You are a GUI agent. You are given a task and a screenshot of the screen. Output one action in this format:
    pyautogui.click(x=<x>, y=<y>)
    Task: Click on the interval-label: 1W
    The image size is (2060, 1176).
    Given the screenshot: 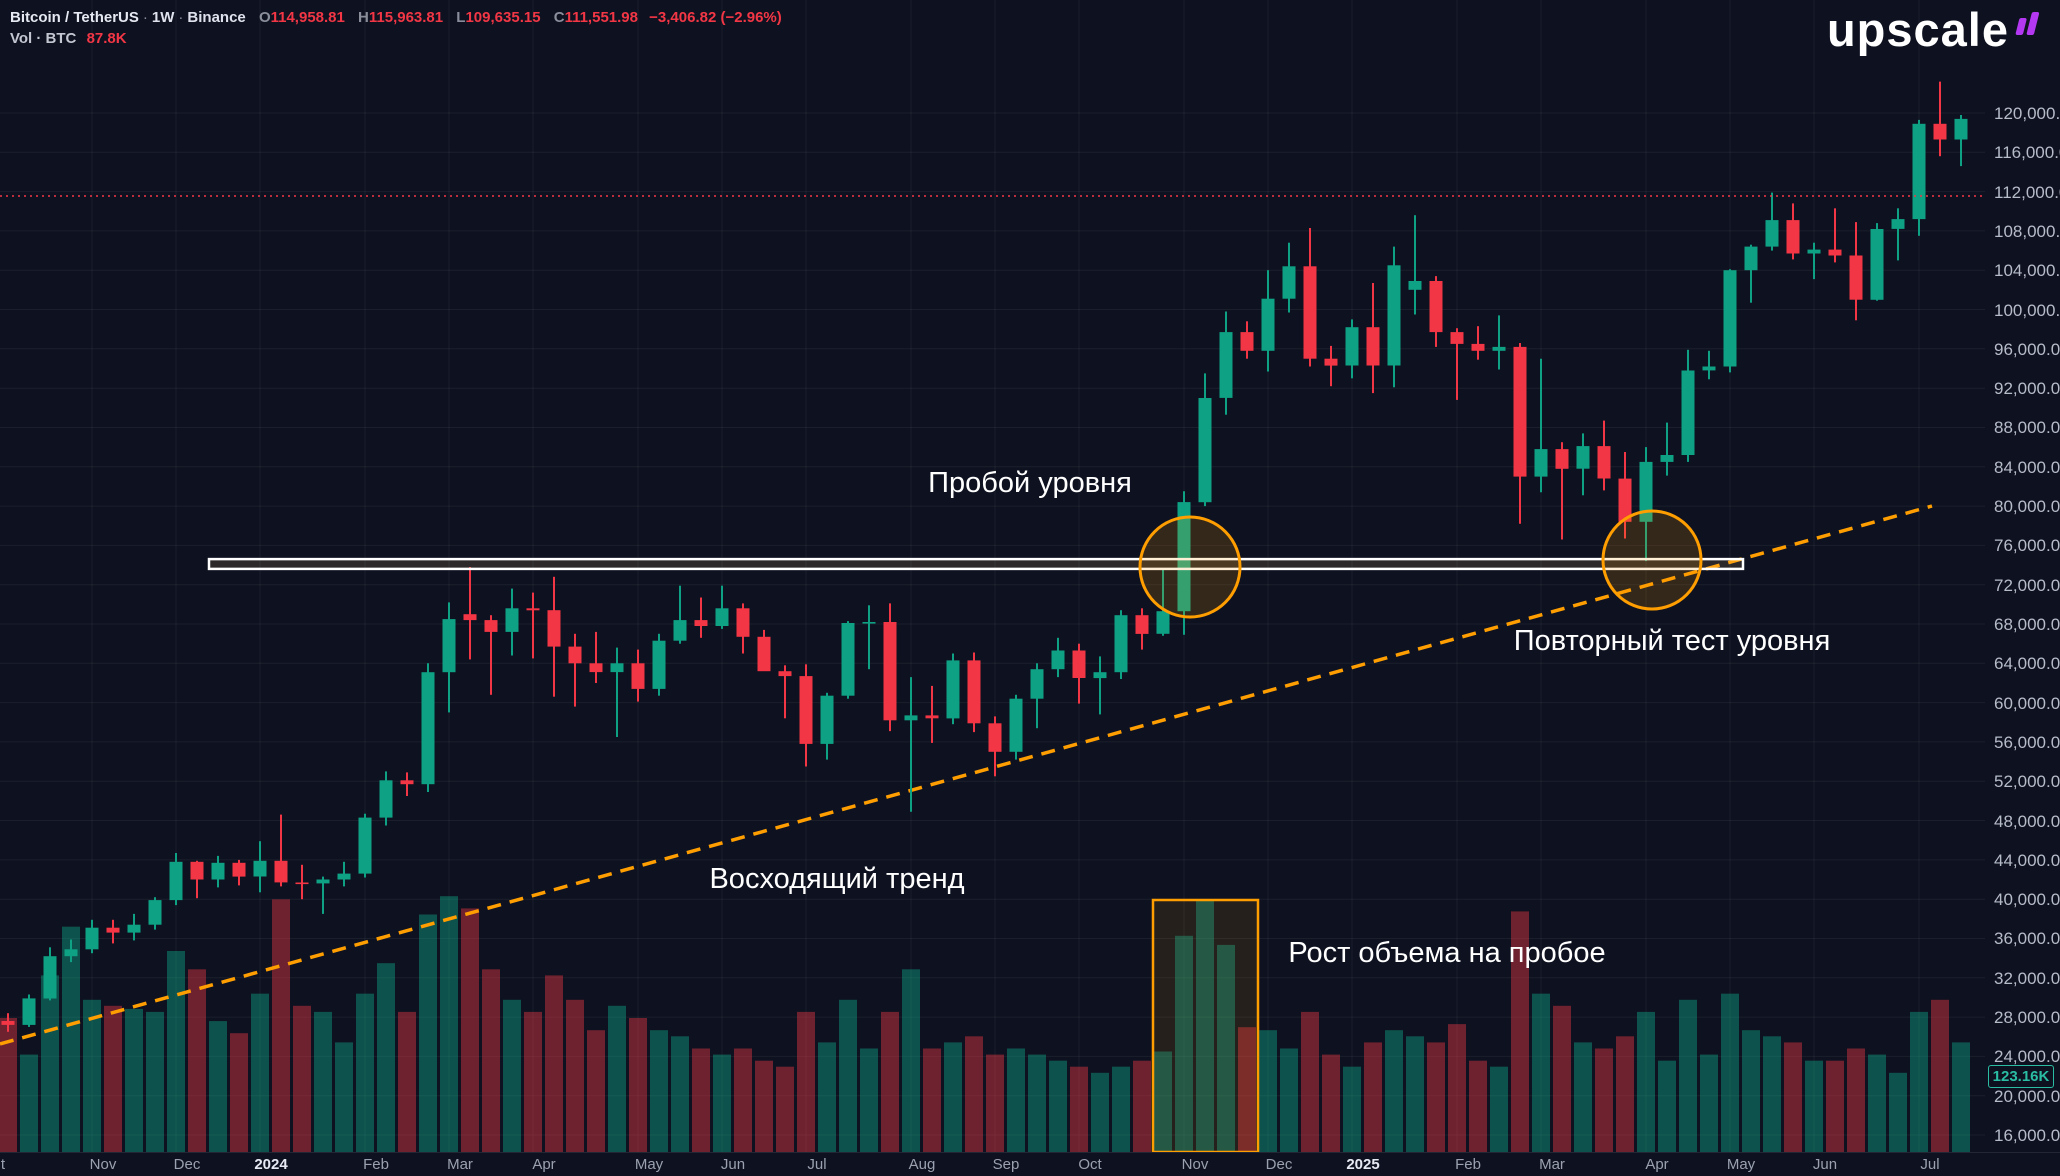 What is the action you would take?
    pyautogui.click(x=163, y=17)
    